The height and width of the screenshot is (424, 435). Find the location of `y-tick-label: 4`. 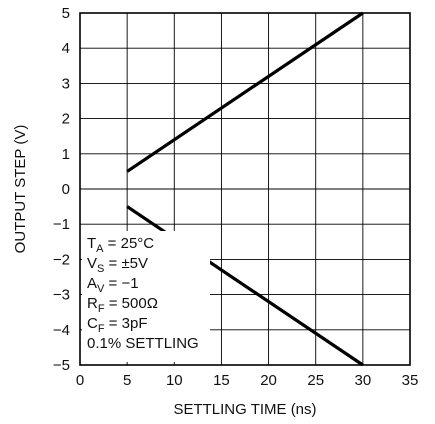

y-tick-label: 4 is located at coordinates (66, 48).